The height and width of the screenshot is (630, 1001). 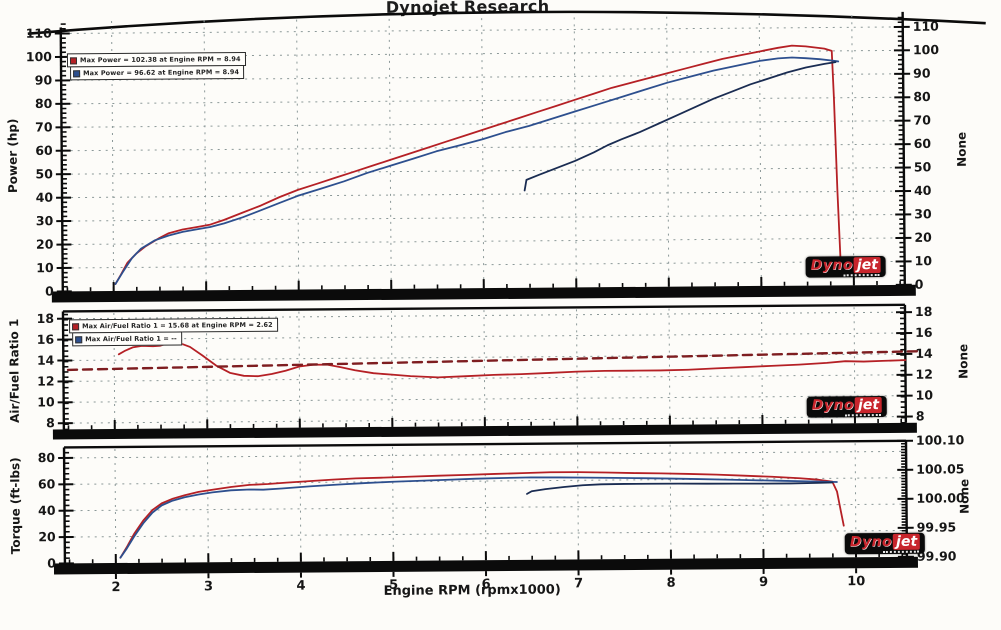 I want to click on run-3-power-partial-curve, so click(x=680, y=126).